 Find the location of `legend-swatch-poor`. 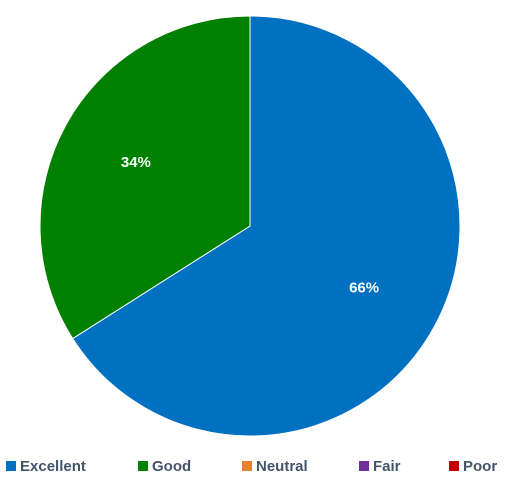

legend-swatch-poor is located at coordinates (454, 466).